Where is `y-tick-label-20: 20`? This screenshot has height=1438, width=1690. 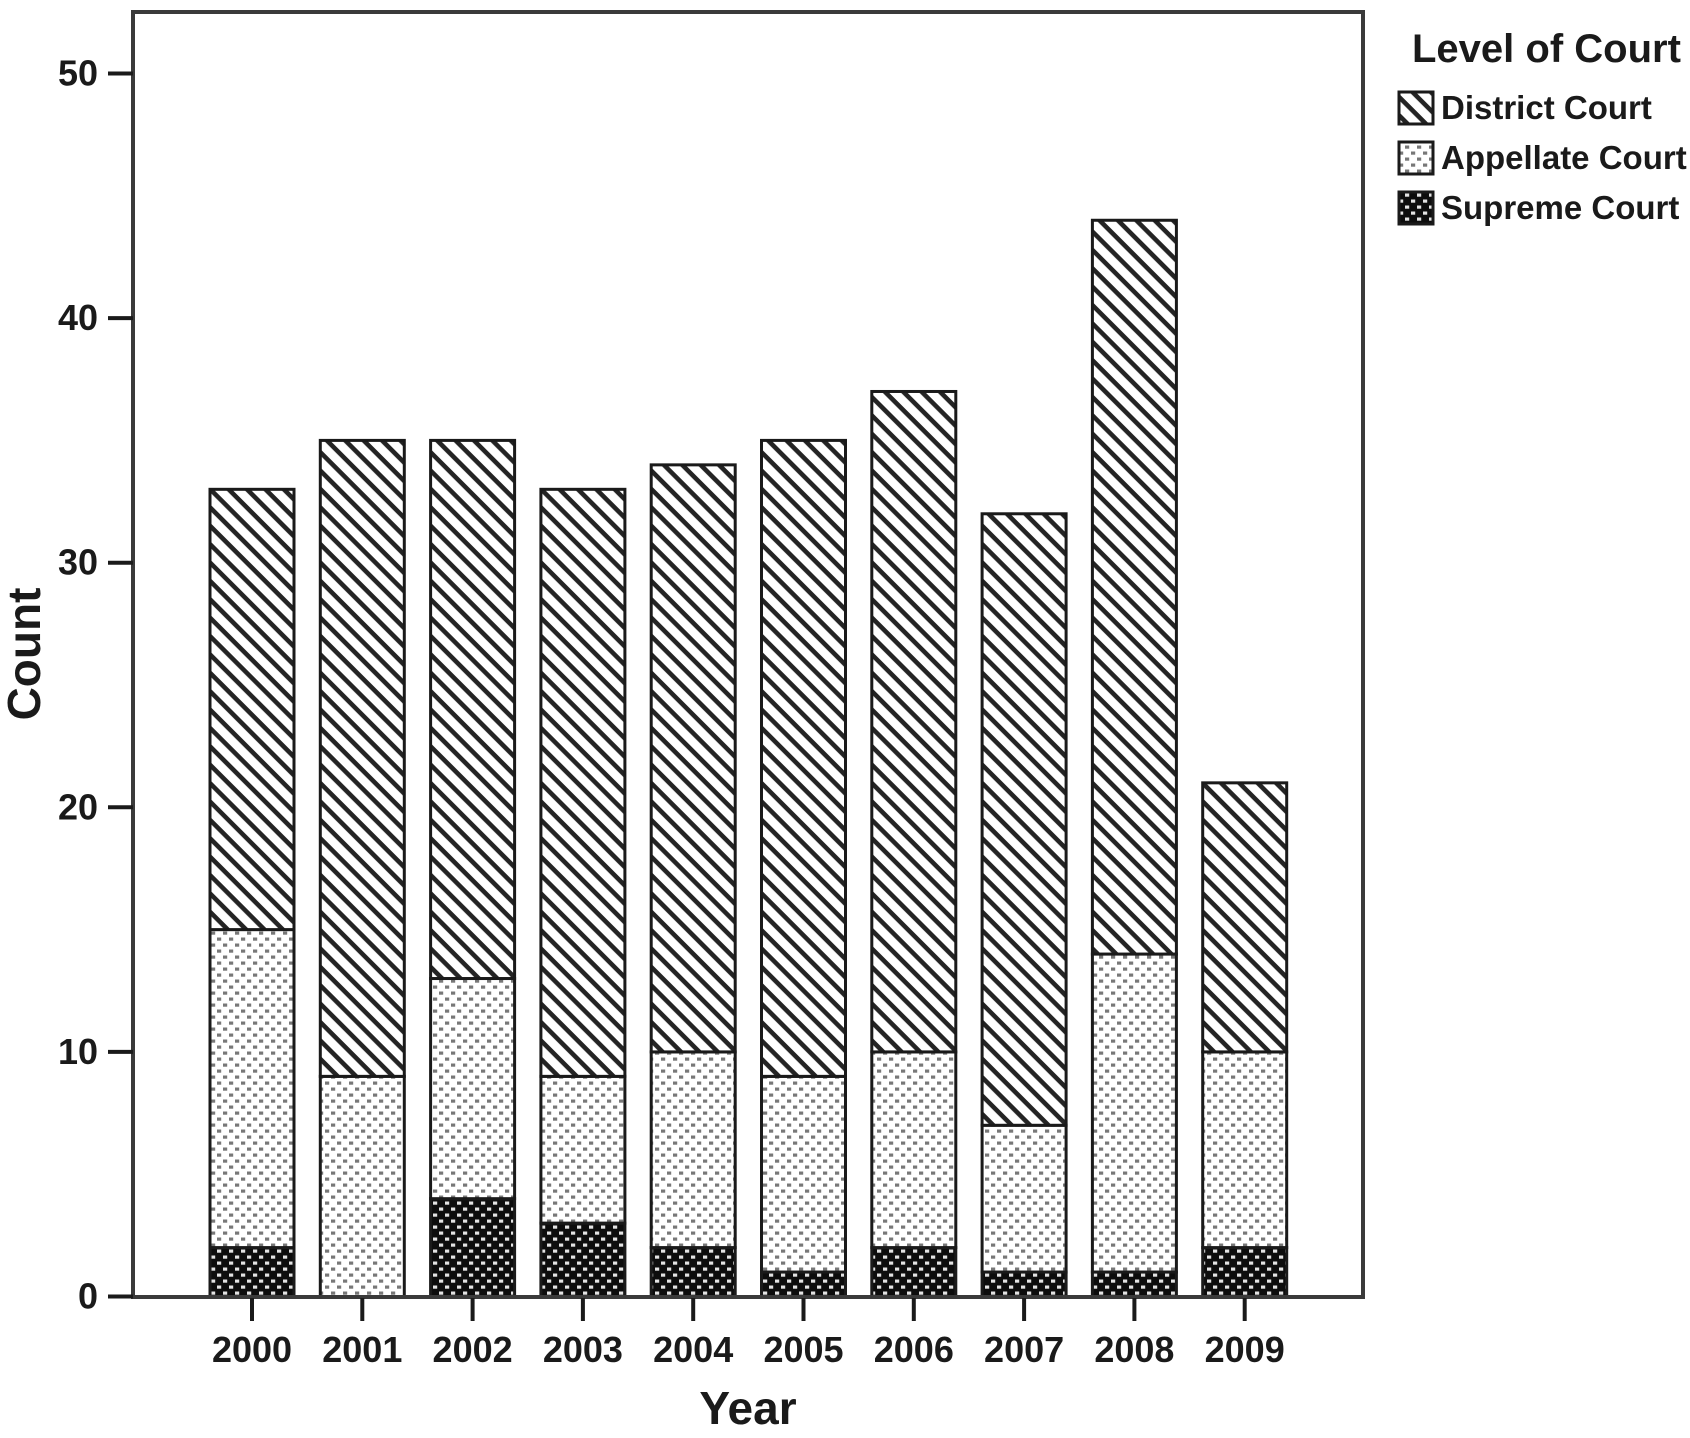
y-tick-label-20: 20 is located at coordinates (78, 806).